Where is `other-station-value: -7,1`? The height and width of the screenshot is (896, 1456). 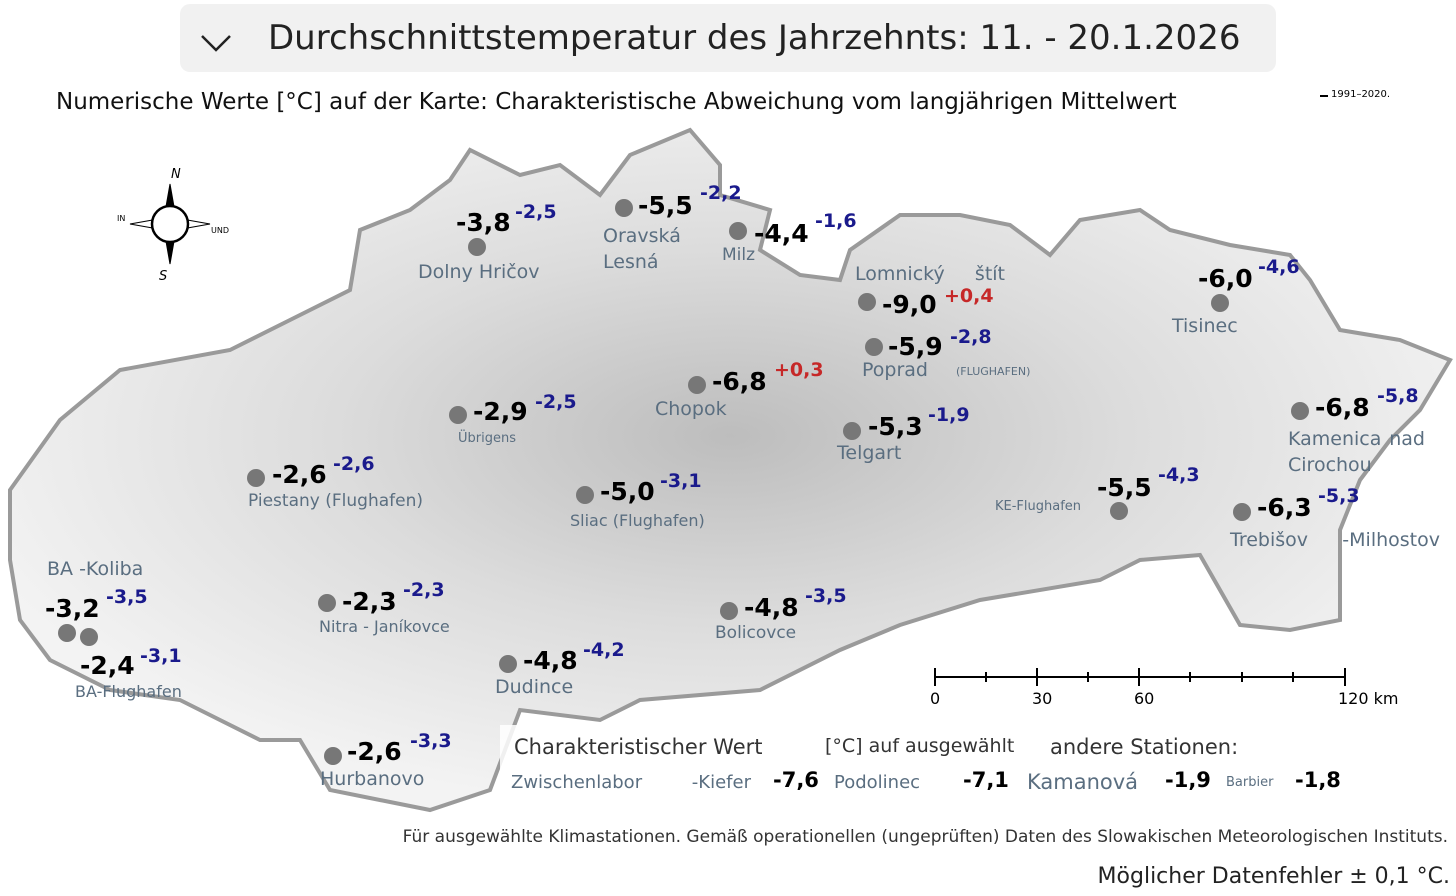 other-station-value: -7,1 is located at coordinates (986, 780).